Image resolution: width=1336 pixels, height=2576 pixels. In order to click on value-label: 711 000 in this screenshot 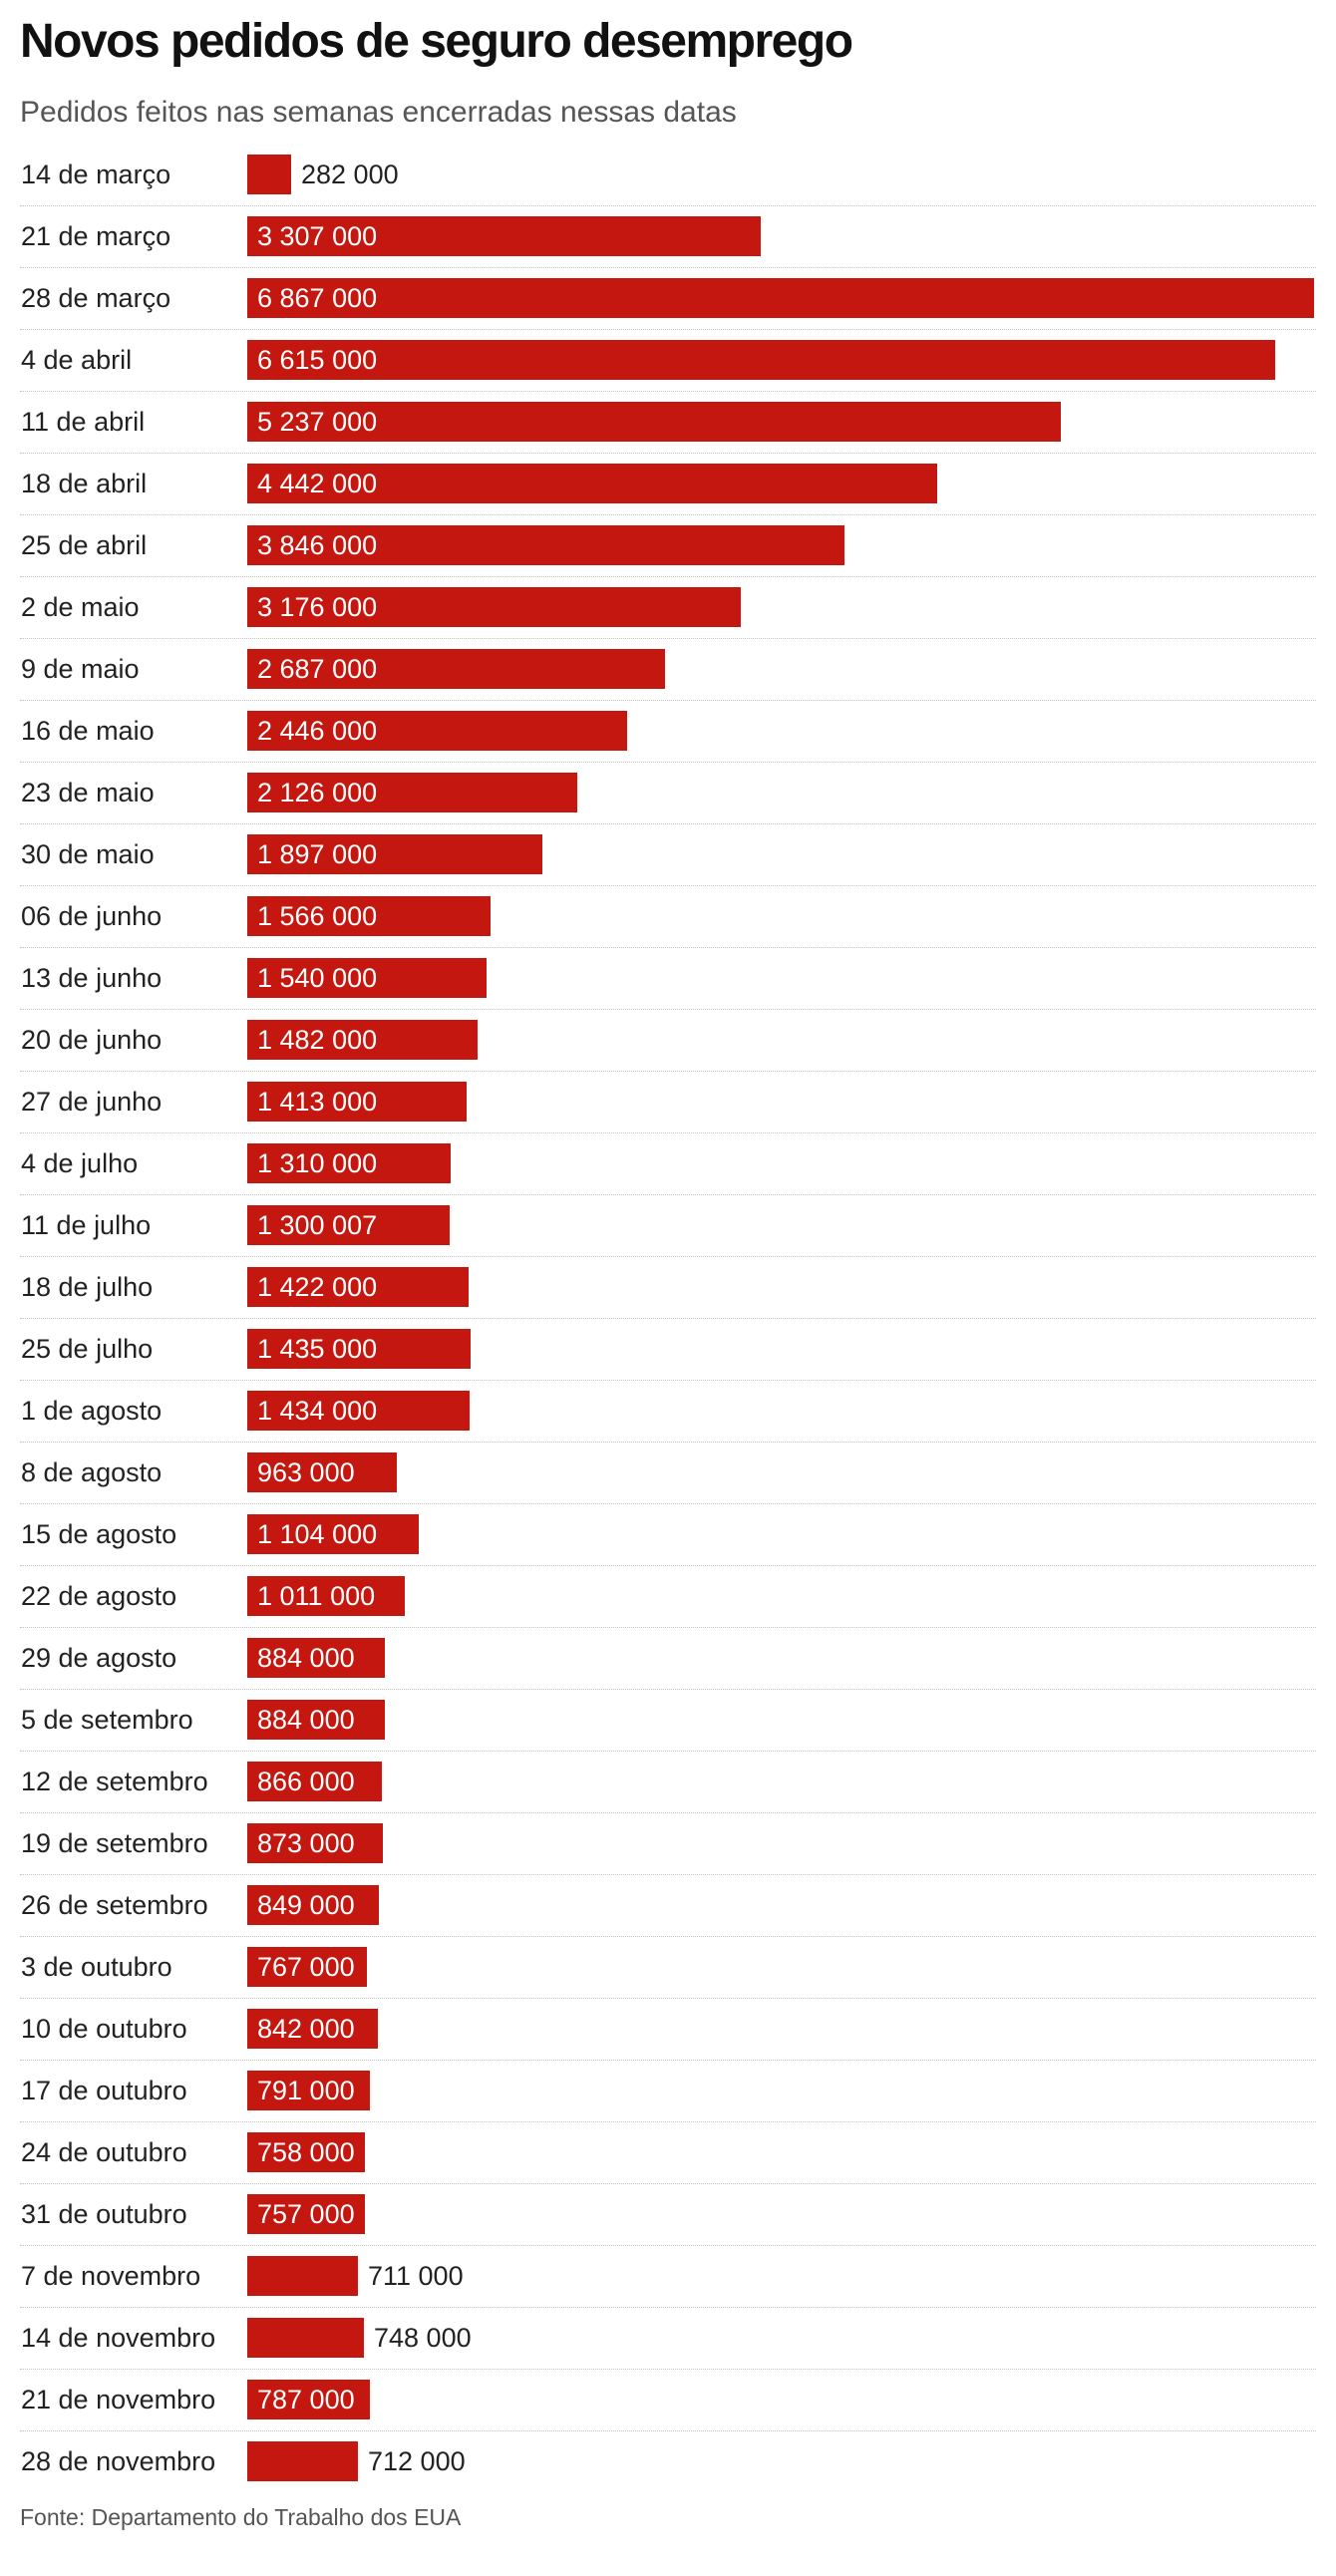, I will do `click(416, 2276)`.